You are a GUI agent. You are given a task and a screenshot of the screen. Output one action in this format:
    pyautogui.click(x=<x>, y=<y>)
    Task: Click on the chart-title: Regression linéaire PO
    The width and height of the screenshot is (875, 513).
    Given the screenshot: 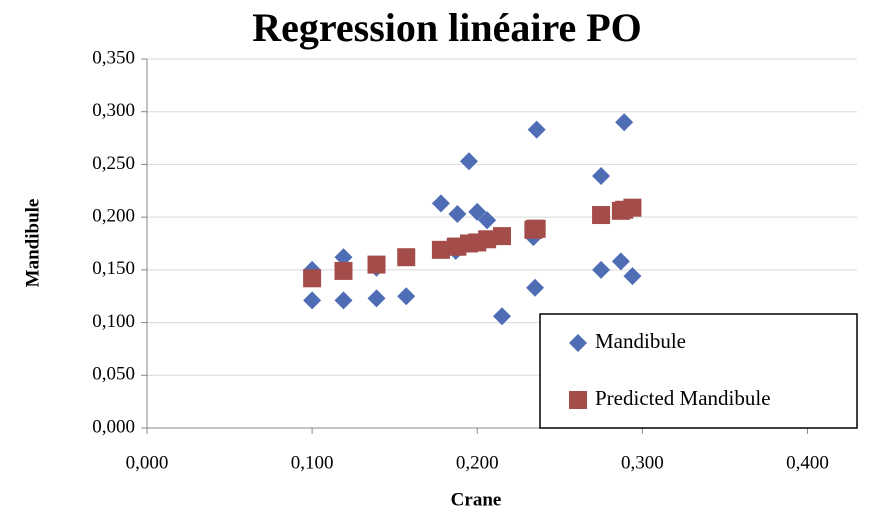 What is the action you would take?
    pyautogui.click(x=447, y=27)
    